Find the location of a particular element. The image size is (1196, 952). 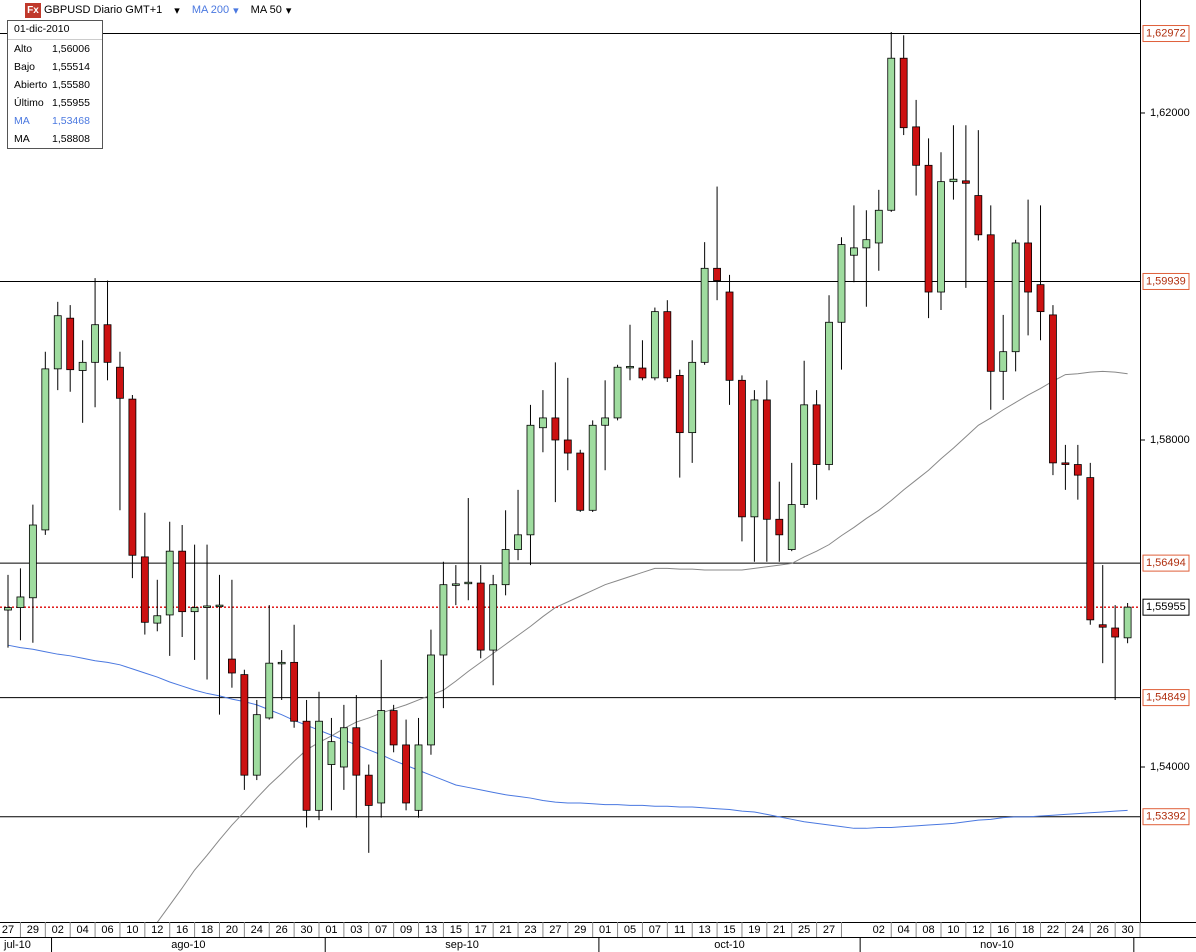

last-label: 1,55955 is located at coordinates (1166, 607).